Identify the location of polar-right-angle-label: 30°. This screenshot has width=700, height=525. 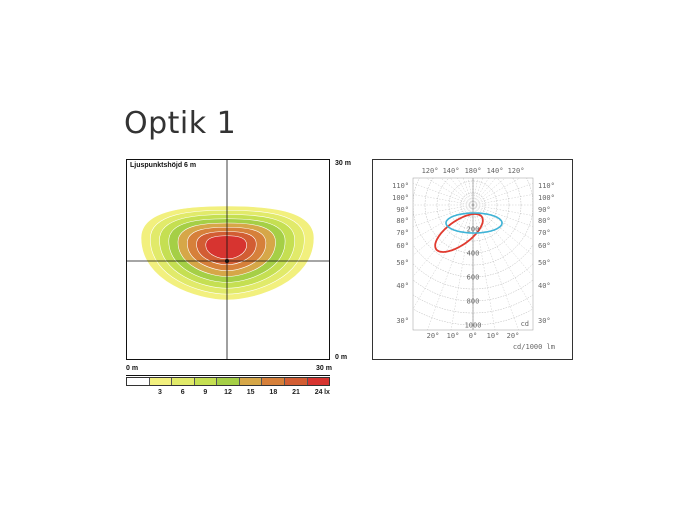
(544, 321).